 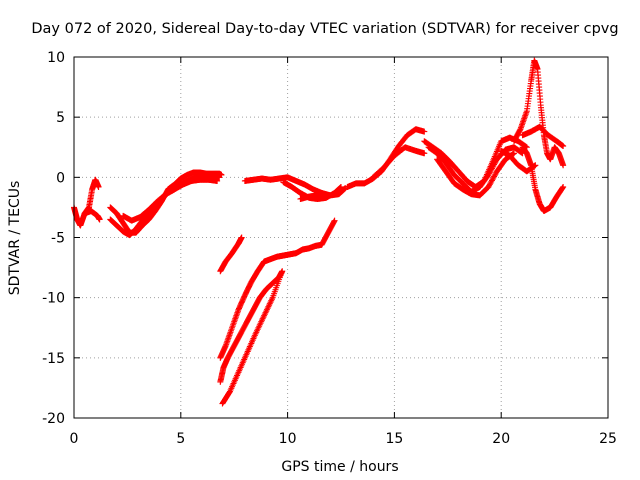 What do you see at coordinates (53, 359) in the screenshot?
I see `y-tick-label: -15` at bounding box center [53, 359].